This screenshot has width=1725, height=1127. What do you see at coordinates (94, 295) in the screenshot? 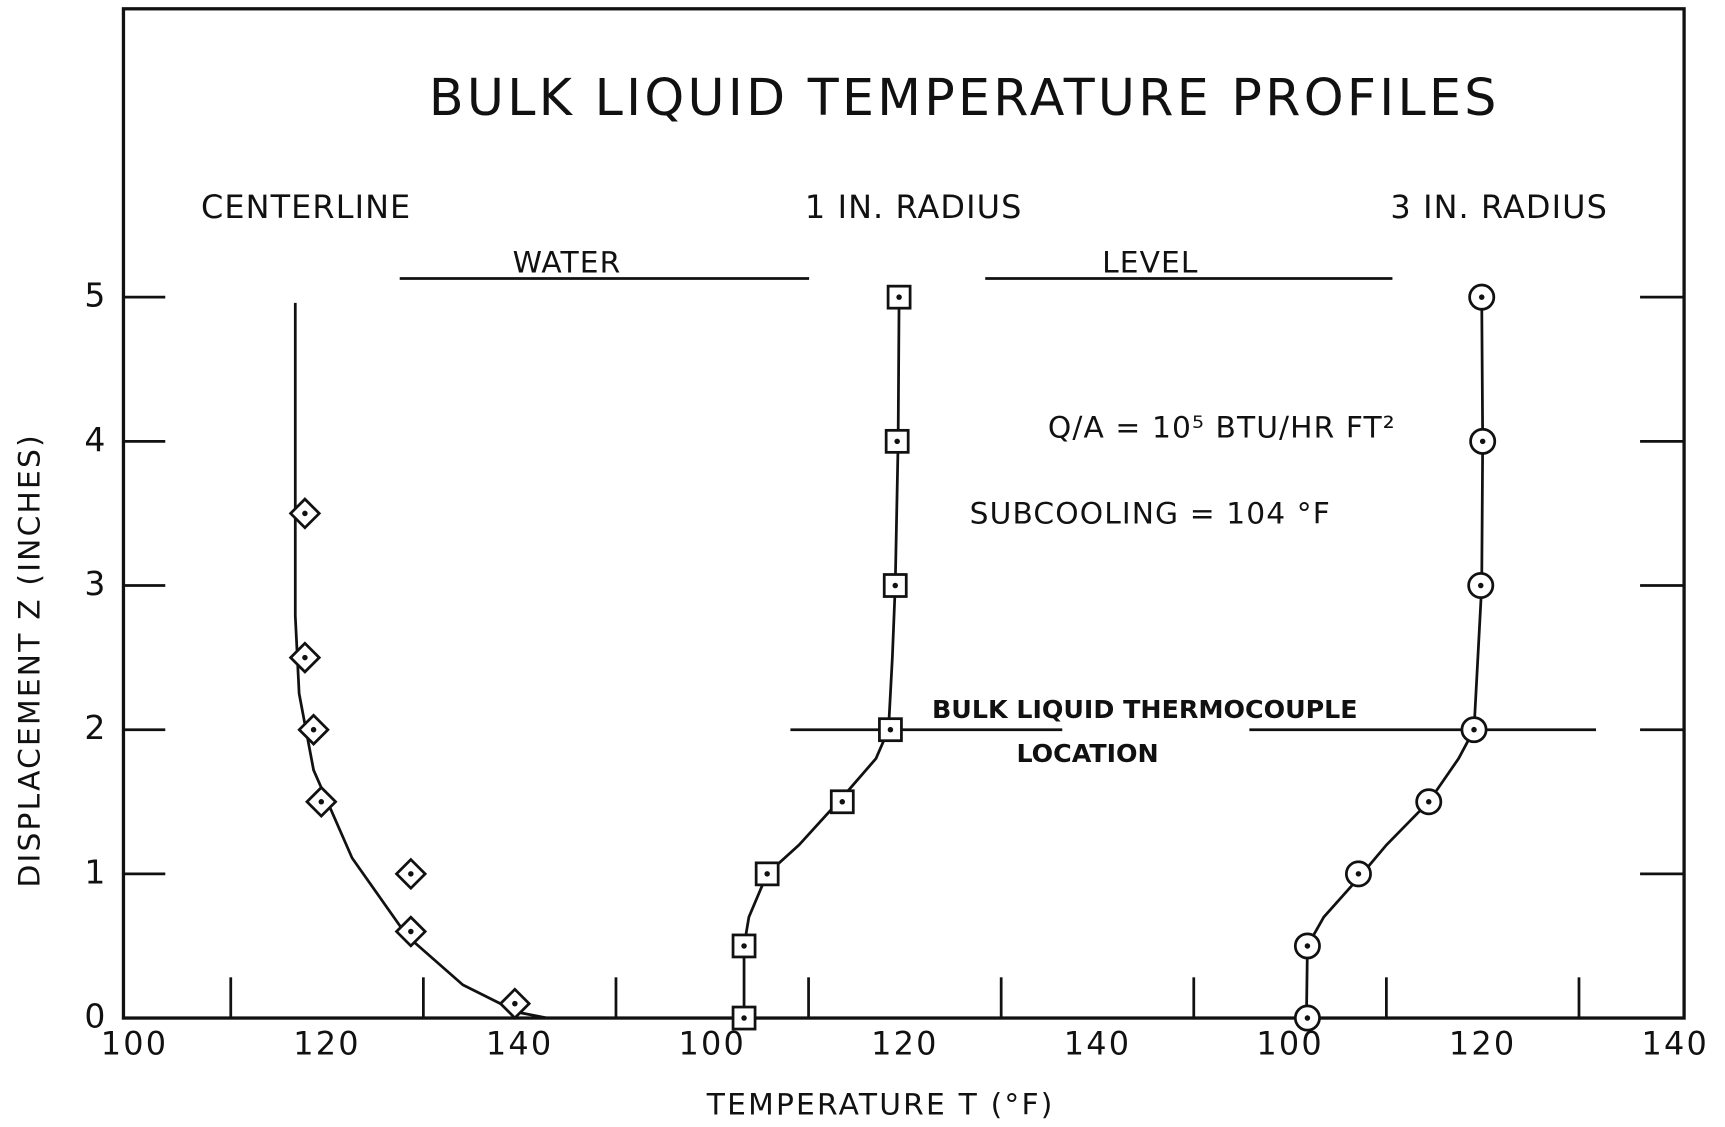
I see `y-tick-label: 5` at bounding box center [94, 295].